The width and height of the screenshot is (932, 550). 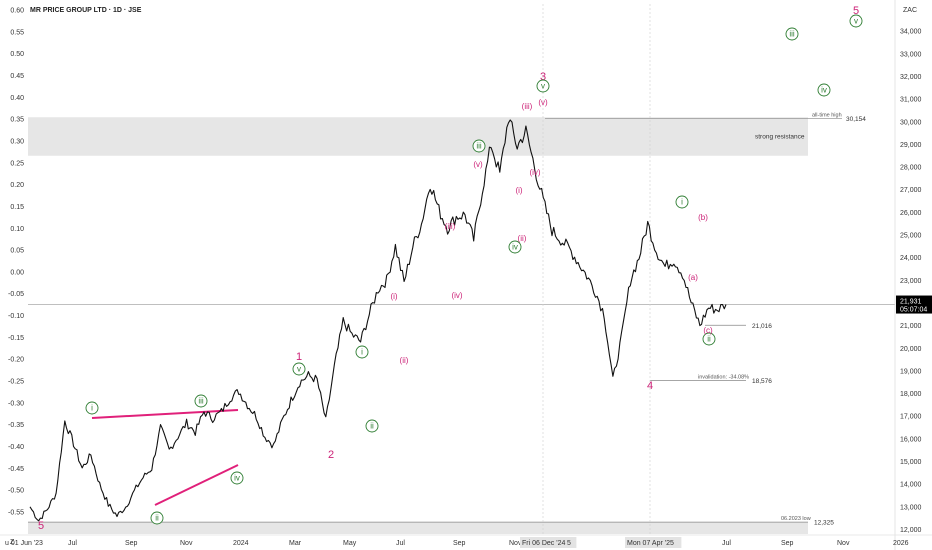 What do you see at coordinates (650, 543) in the screenshot?
I see `x-axis-tick: Mon 07 Apr '25` at bounding box center [650, 543].